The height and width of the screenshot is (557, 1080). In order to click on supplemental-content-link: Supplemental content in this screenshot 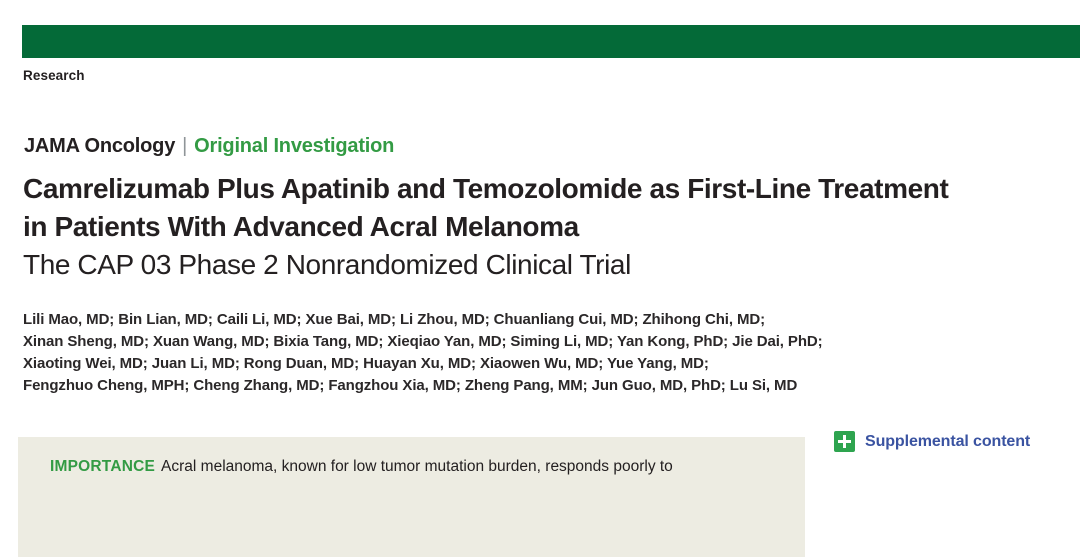, I will do `click(932, 441)`.